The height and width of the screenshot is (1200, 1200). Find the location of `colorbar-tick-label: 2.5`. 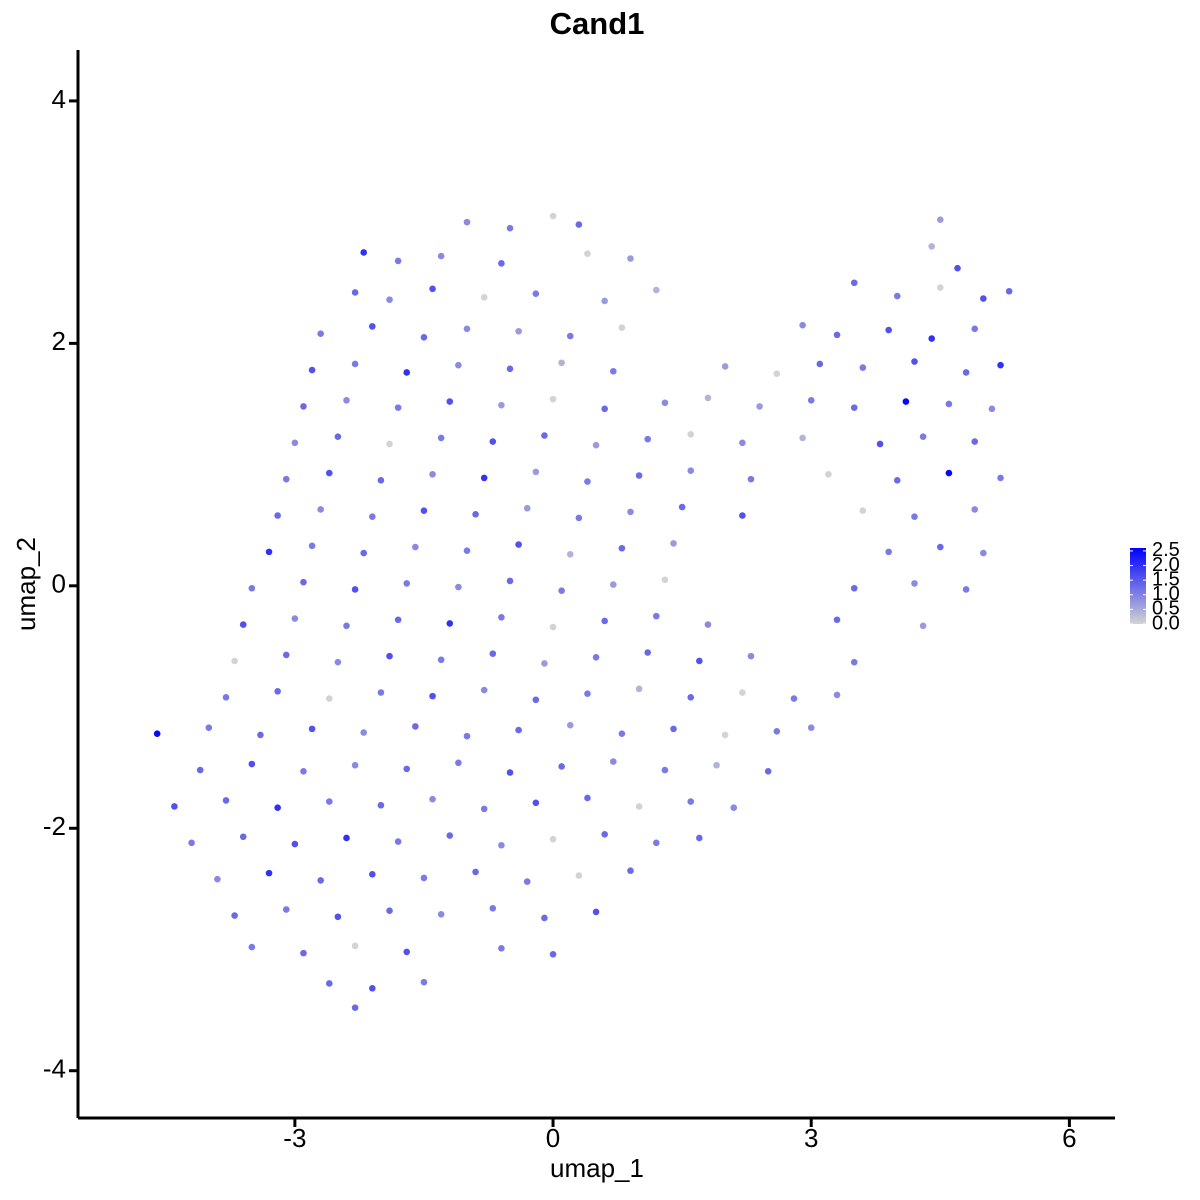

colorbar-tick-label: 2.5 is located at coordinates (1166, 550).